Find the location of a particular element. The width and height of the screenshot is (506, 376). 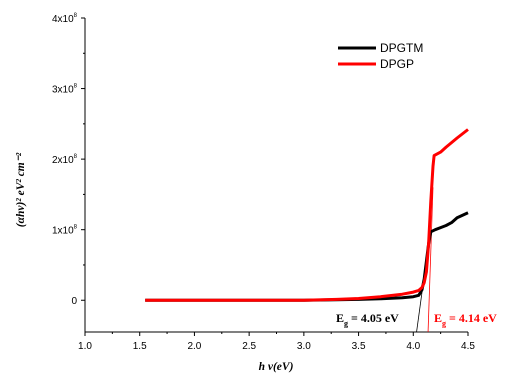

x-tick-label: 4.5 is located at coordinates (468, 346).